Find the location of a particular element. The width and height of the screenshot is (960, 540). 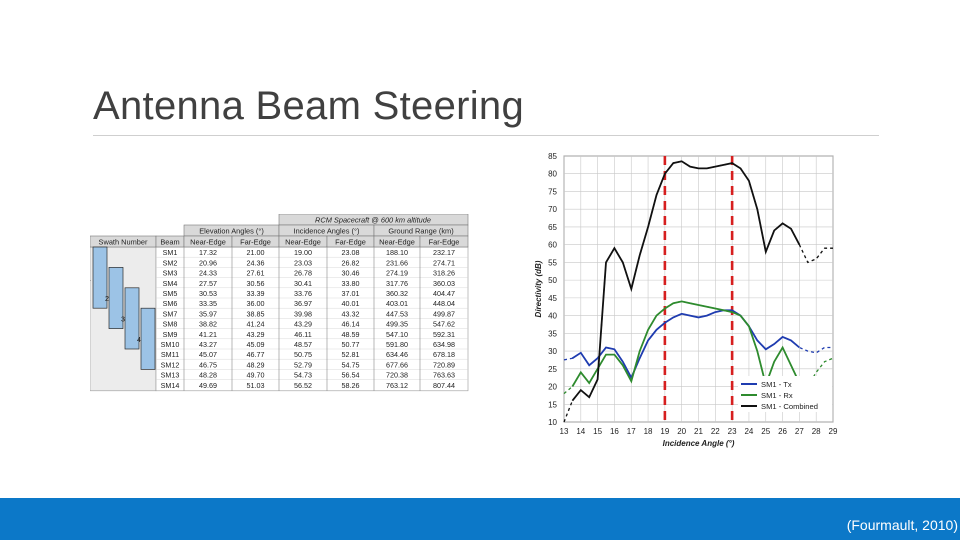

table-cell: 38.85 is located at coordinates (256, 313).